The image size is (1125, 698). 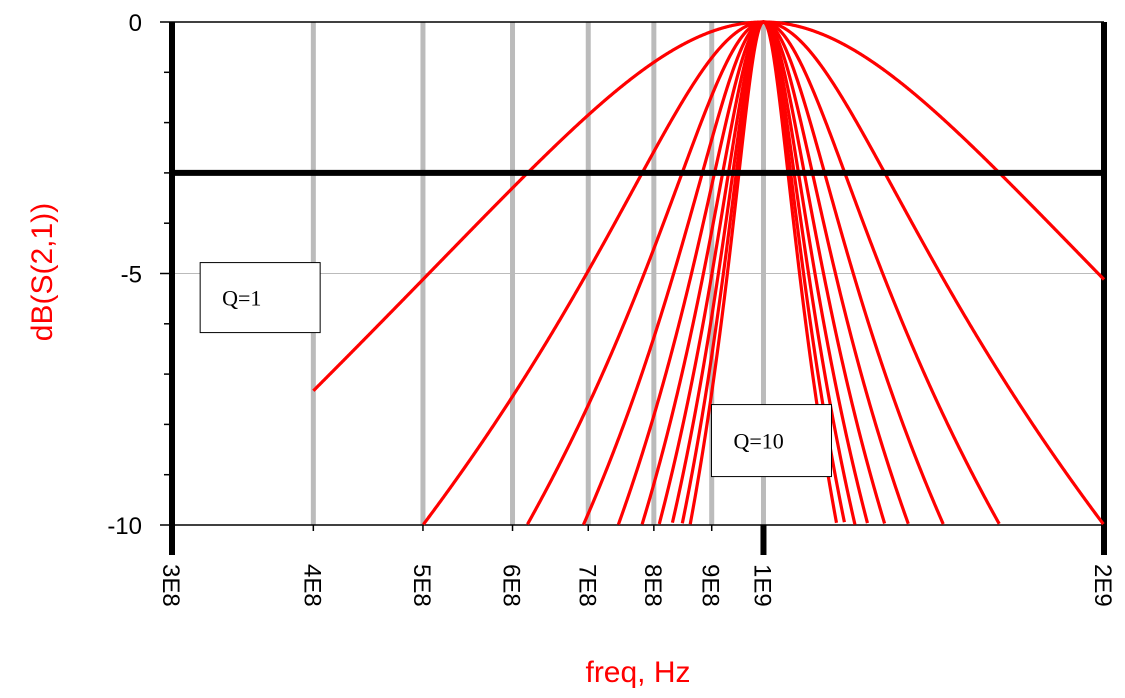 What do you see at coordinates (42, 272) in the screenshot?
I see `y-axis-label: dB(S(2,1))` at bounding box center [42, 272].